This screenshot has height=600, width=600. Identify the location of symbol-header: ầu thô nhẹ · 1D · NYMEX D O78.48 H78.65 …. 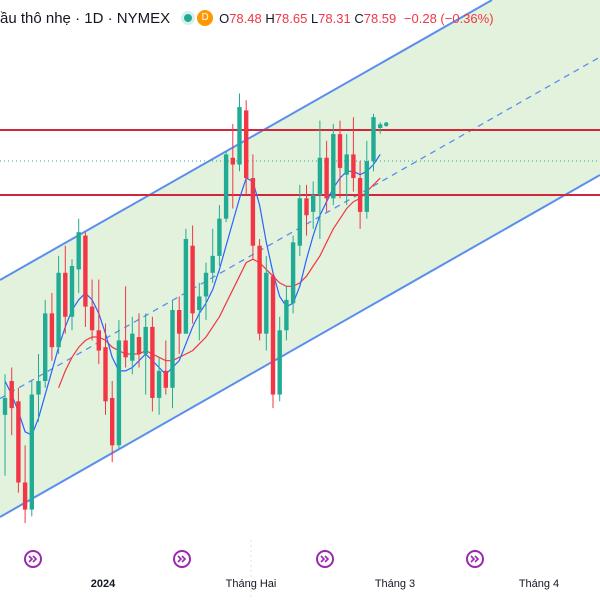
(247, 18).